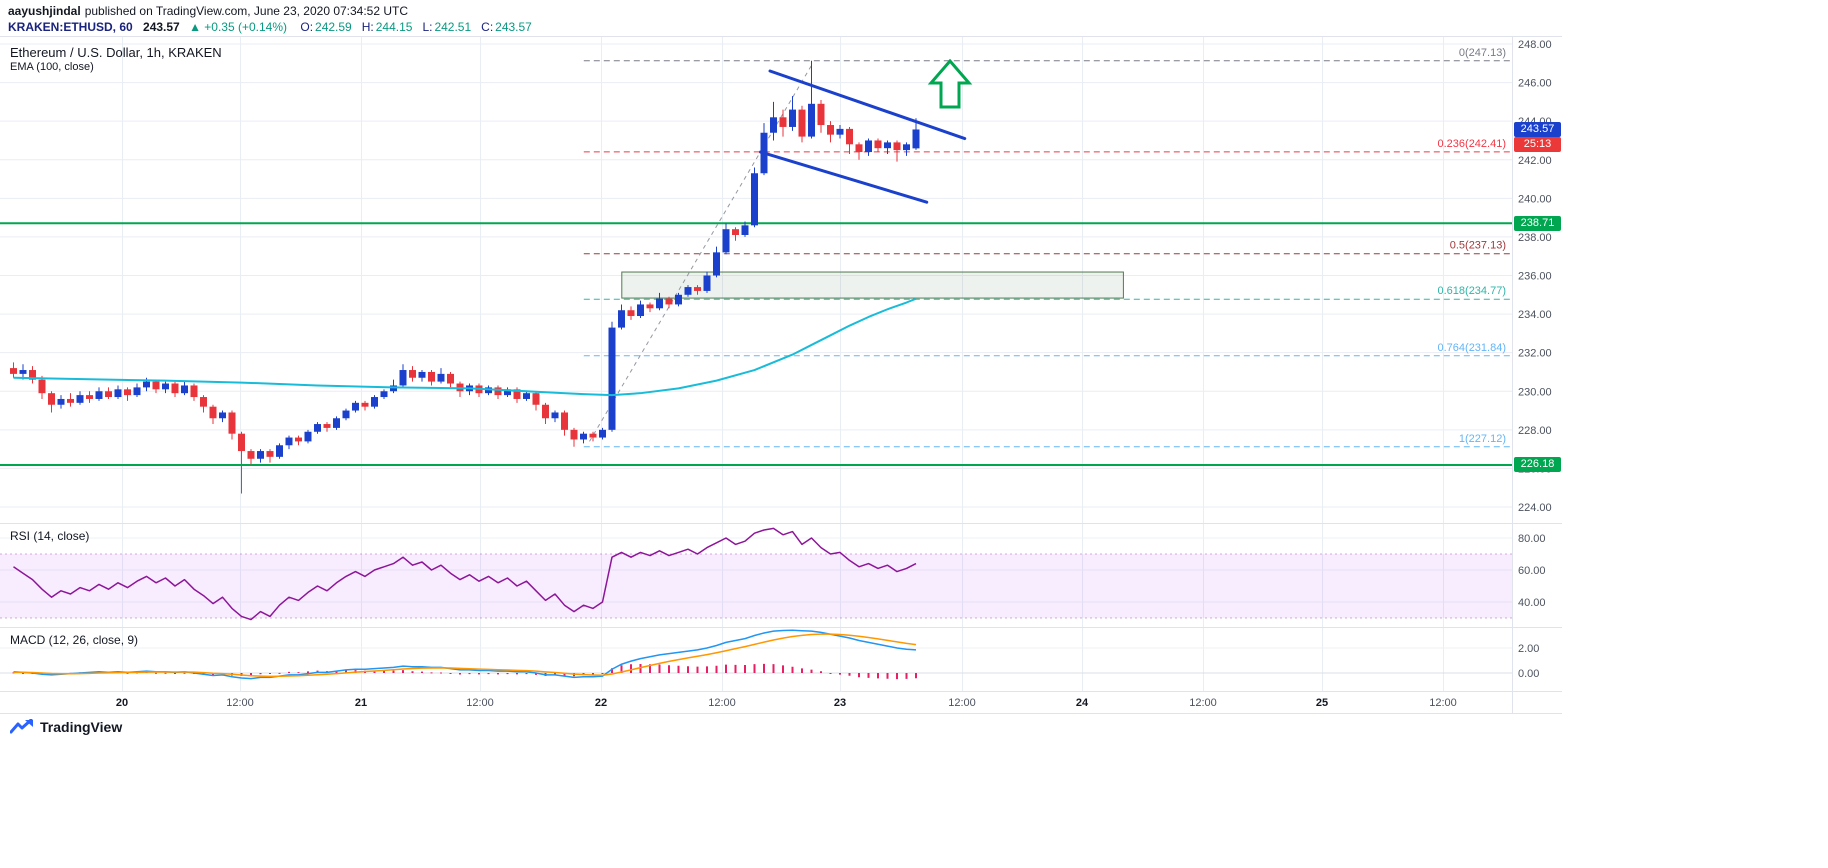  What do you see at coordinates (116, 52) in the screenshot?
I see `chart-title: Ethereum / U.S. Dollar, 1h, KRAKEN` at bounding box center [116, 52].